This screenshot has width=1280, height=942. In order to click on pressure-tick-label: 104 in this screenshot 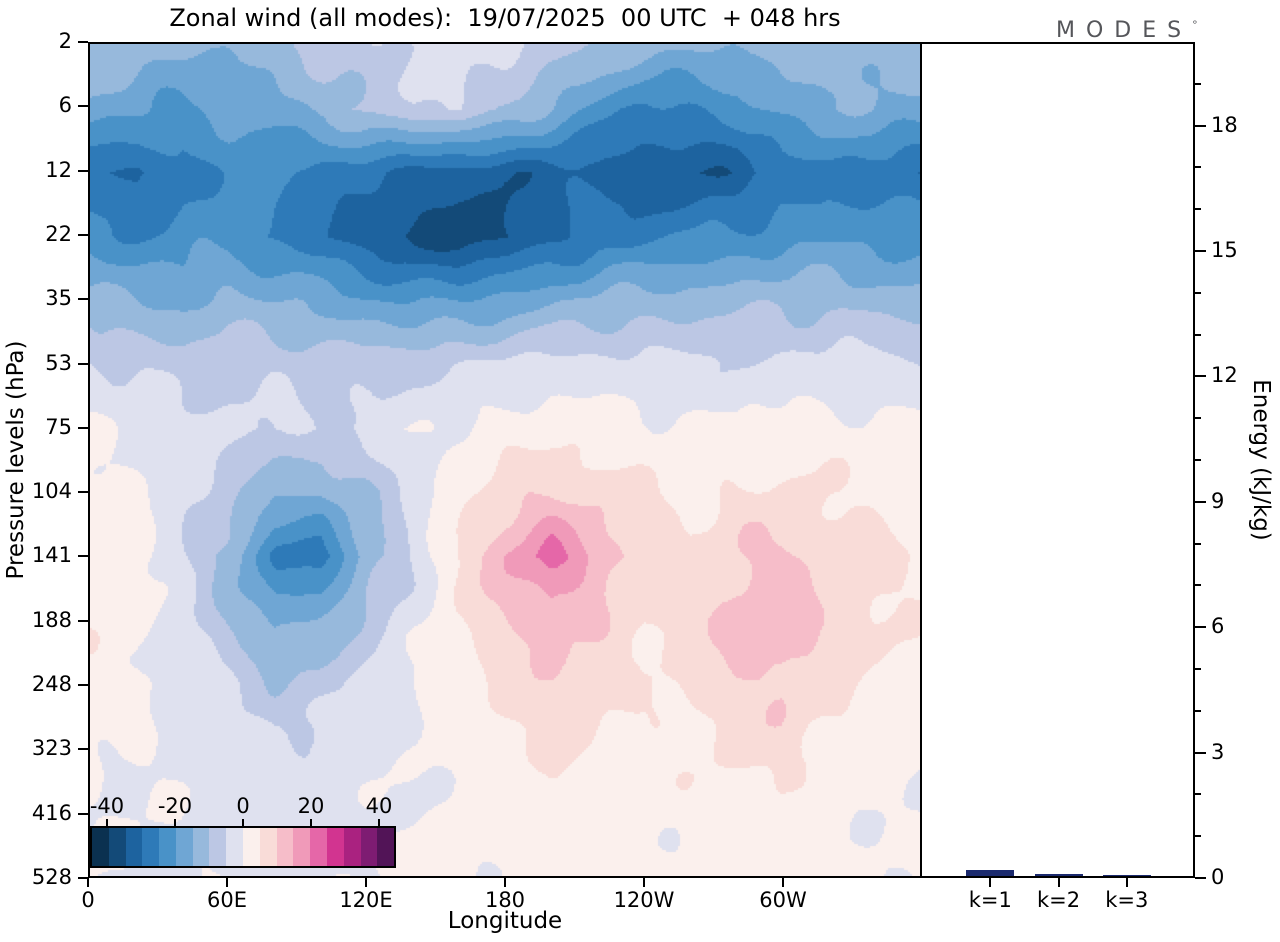, I will do `click(51, 491)`.